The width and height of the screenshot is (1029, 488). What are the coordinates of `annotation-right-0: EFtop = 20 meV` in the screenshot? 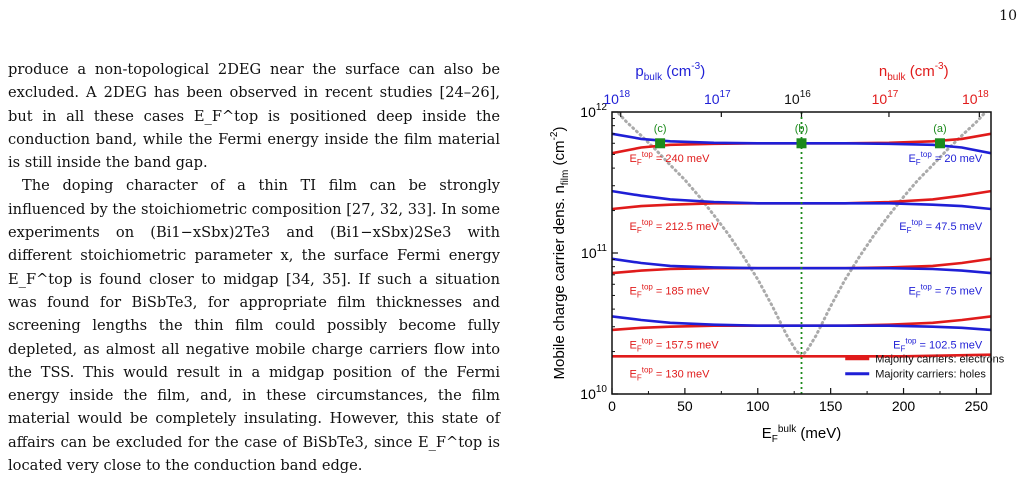 It's located at (945, 158).